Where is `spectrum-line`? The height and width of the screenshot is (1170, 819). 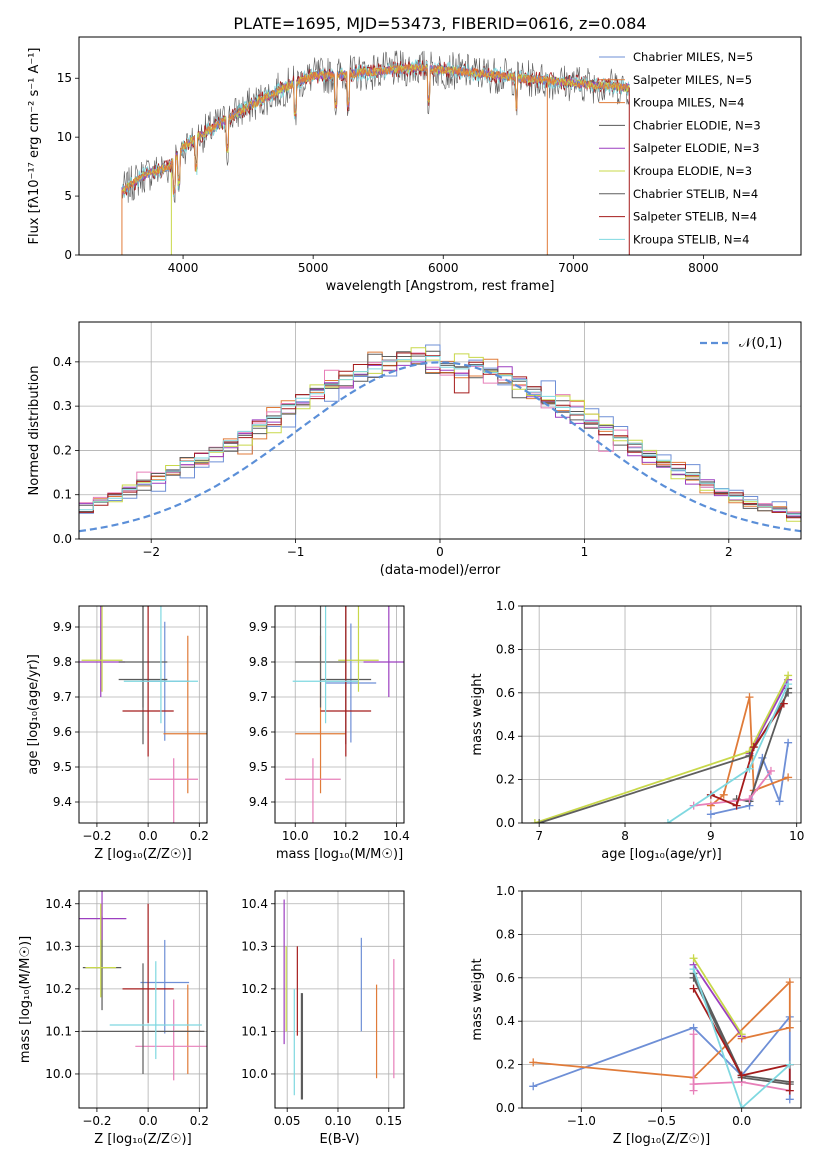 spectrum-line is located at coordinates (375, 129).